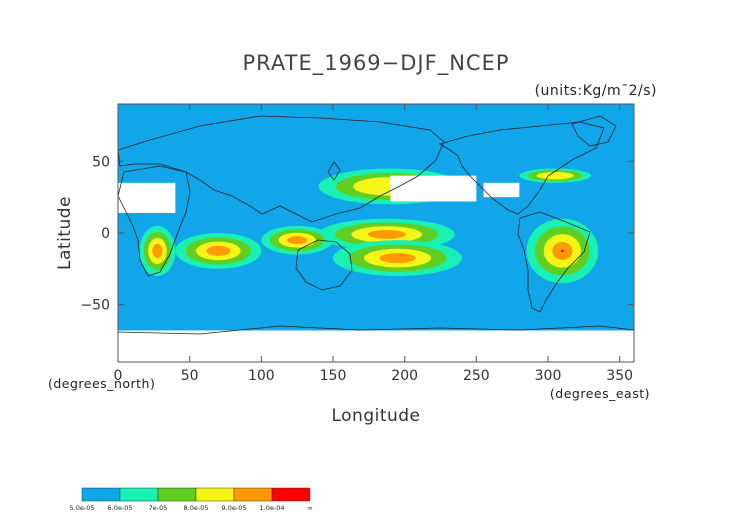 The image size is (752, 532). Describe the element at coordinates (190, 376) in the screenshot. I see `x-tick-label: 50` at that location.